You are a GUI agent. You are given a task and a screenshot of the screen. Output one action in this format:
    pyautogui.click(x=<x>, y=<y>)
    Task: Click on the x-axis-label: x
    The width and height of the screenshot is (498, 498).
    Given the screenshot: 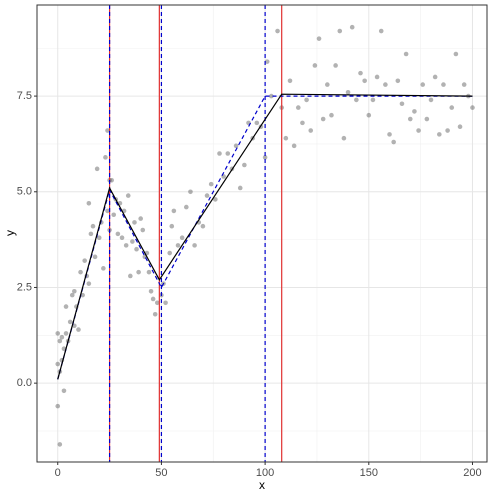 What is the action you would take?
    pyautogui.click(x=262, y=485)
    